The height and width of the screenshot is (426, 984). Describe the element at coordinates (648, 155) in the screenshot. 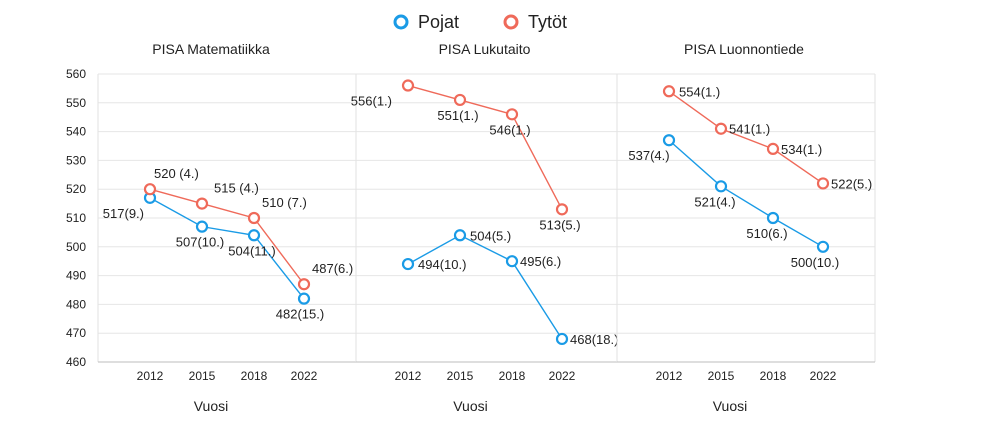

I see `data-label: 537(4.)` at that location.